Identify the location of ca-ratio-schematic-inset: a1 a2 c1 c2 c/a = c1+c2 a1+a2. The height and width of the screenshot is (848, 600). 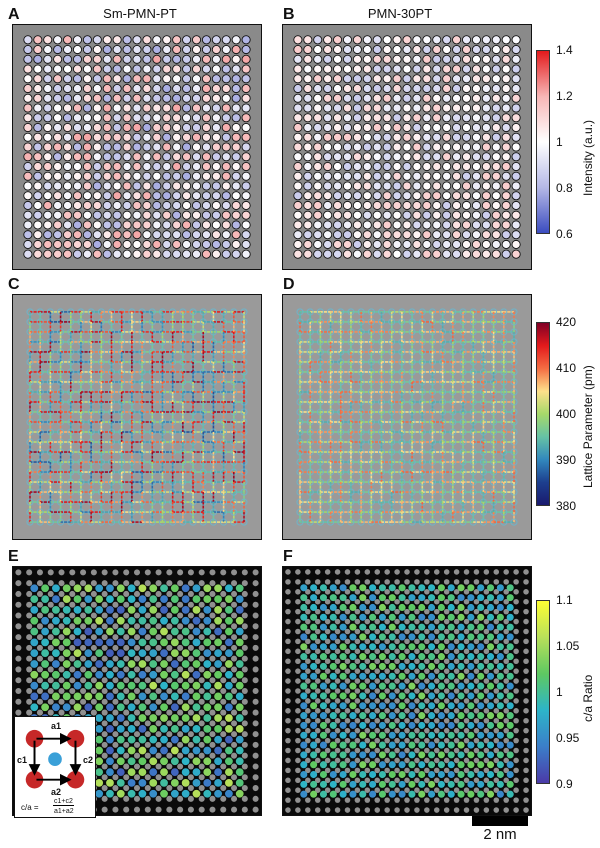
(55, 767).